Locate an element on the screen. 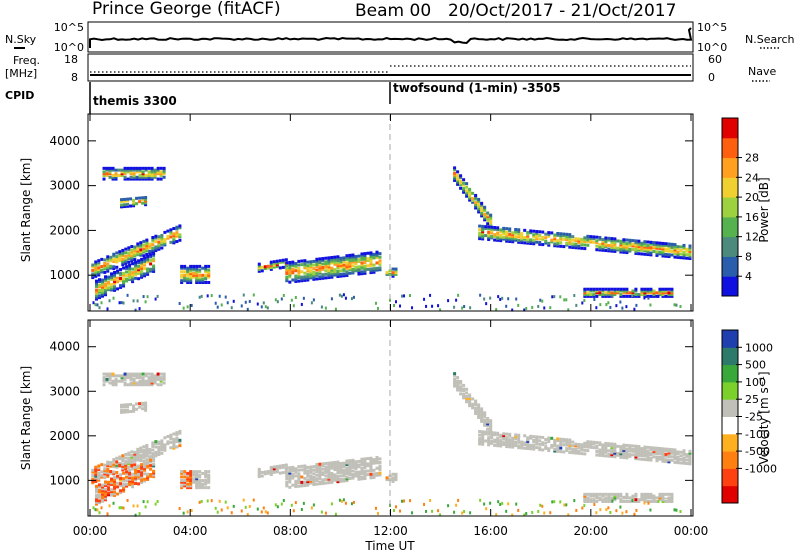 Image resolution: width=800 pixels, height=554 pixels. time-tick-label: 12:00 is located at coordinates (390, 531).